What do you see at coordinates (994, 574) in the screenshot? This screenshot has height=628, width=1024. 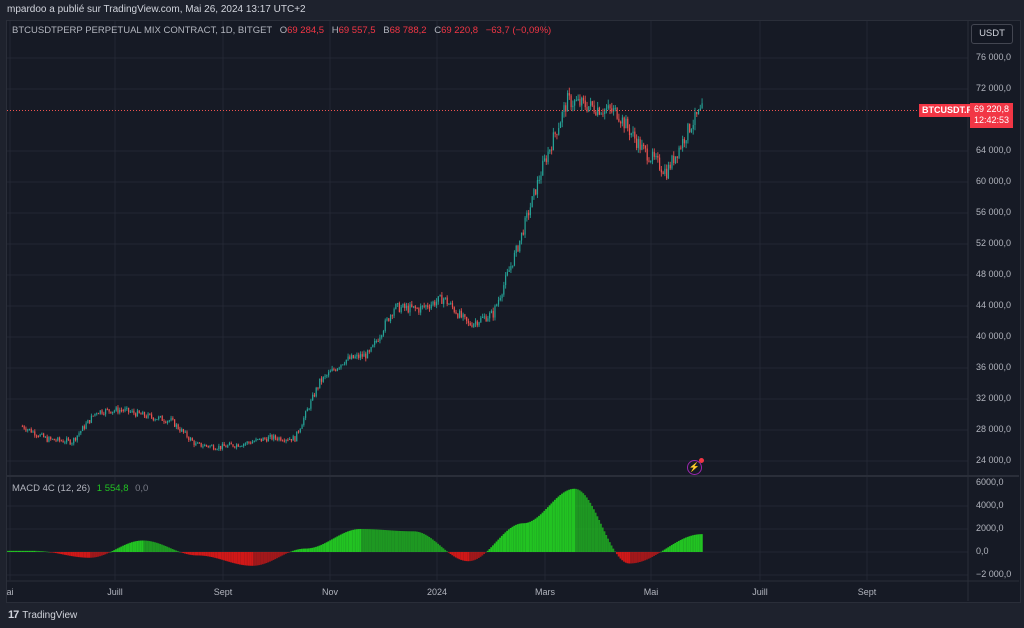 I see `macd-tick: −2 000,0` at bounding box center [994, 574].